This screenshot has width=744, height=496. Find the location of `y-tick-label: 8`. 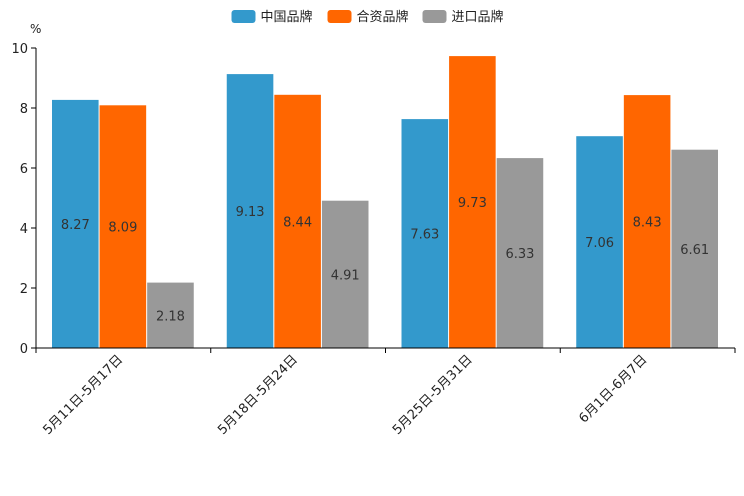

y-tick-label: 8 is located at coordinates (24, 109).